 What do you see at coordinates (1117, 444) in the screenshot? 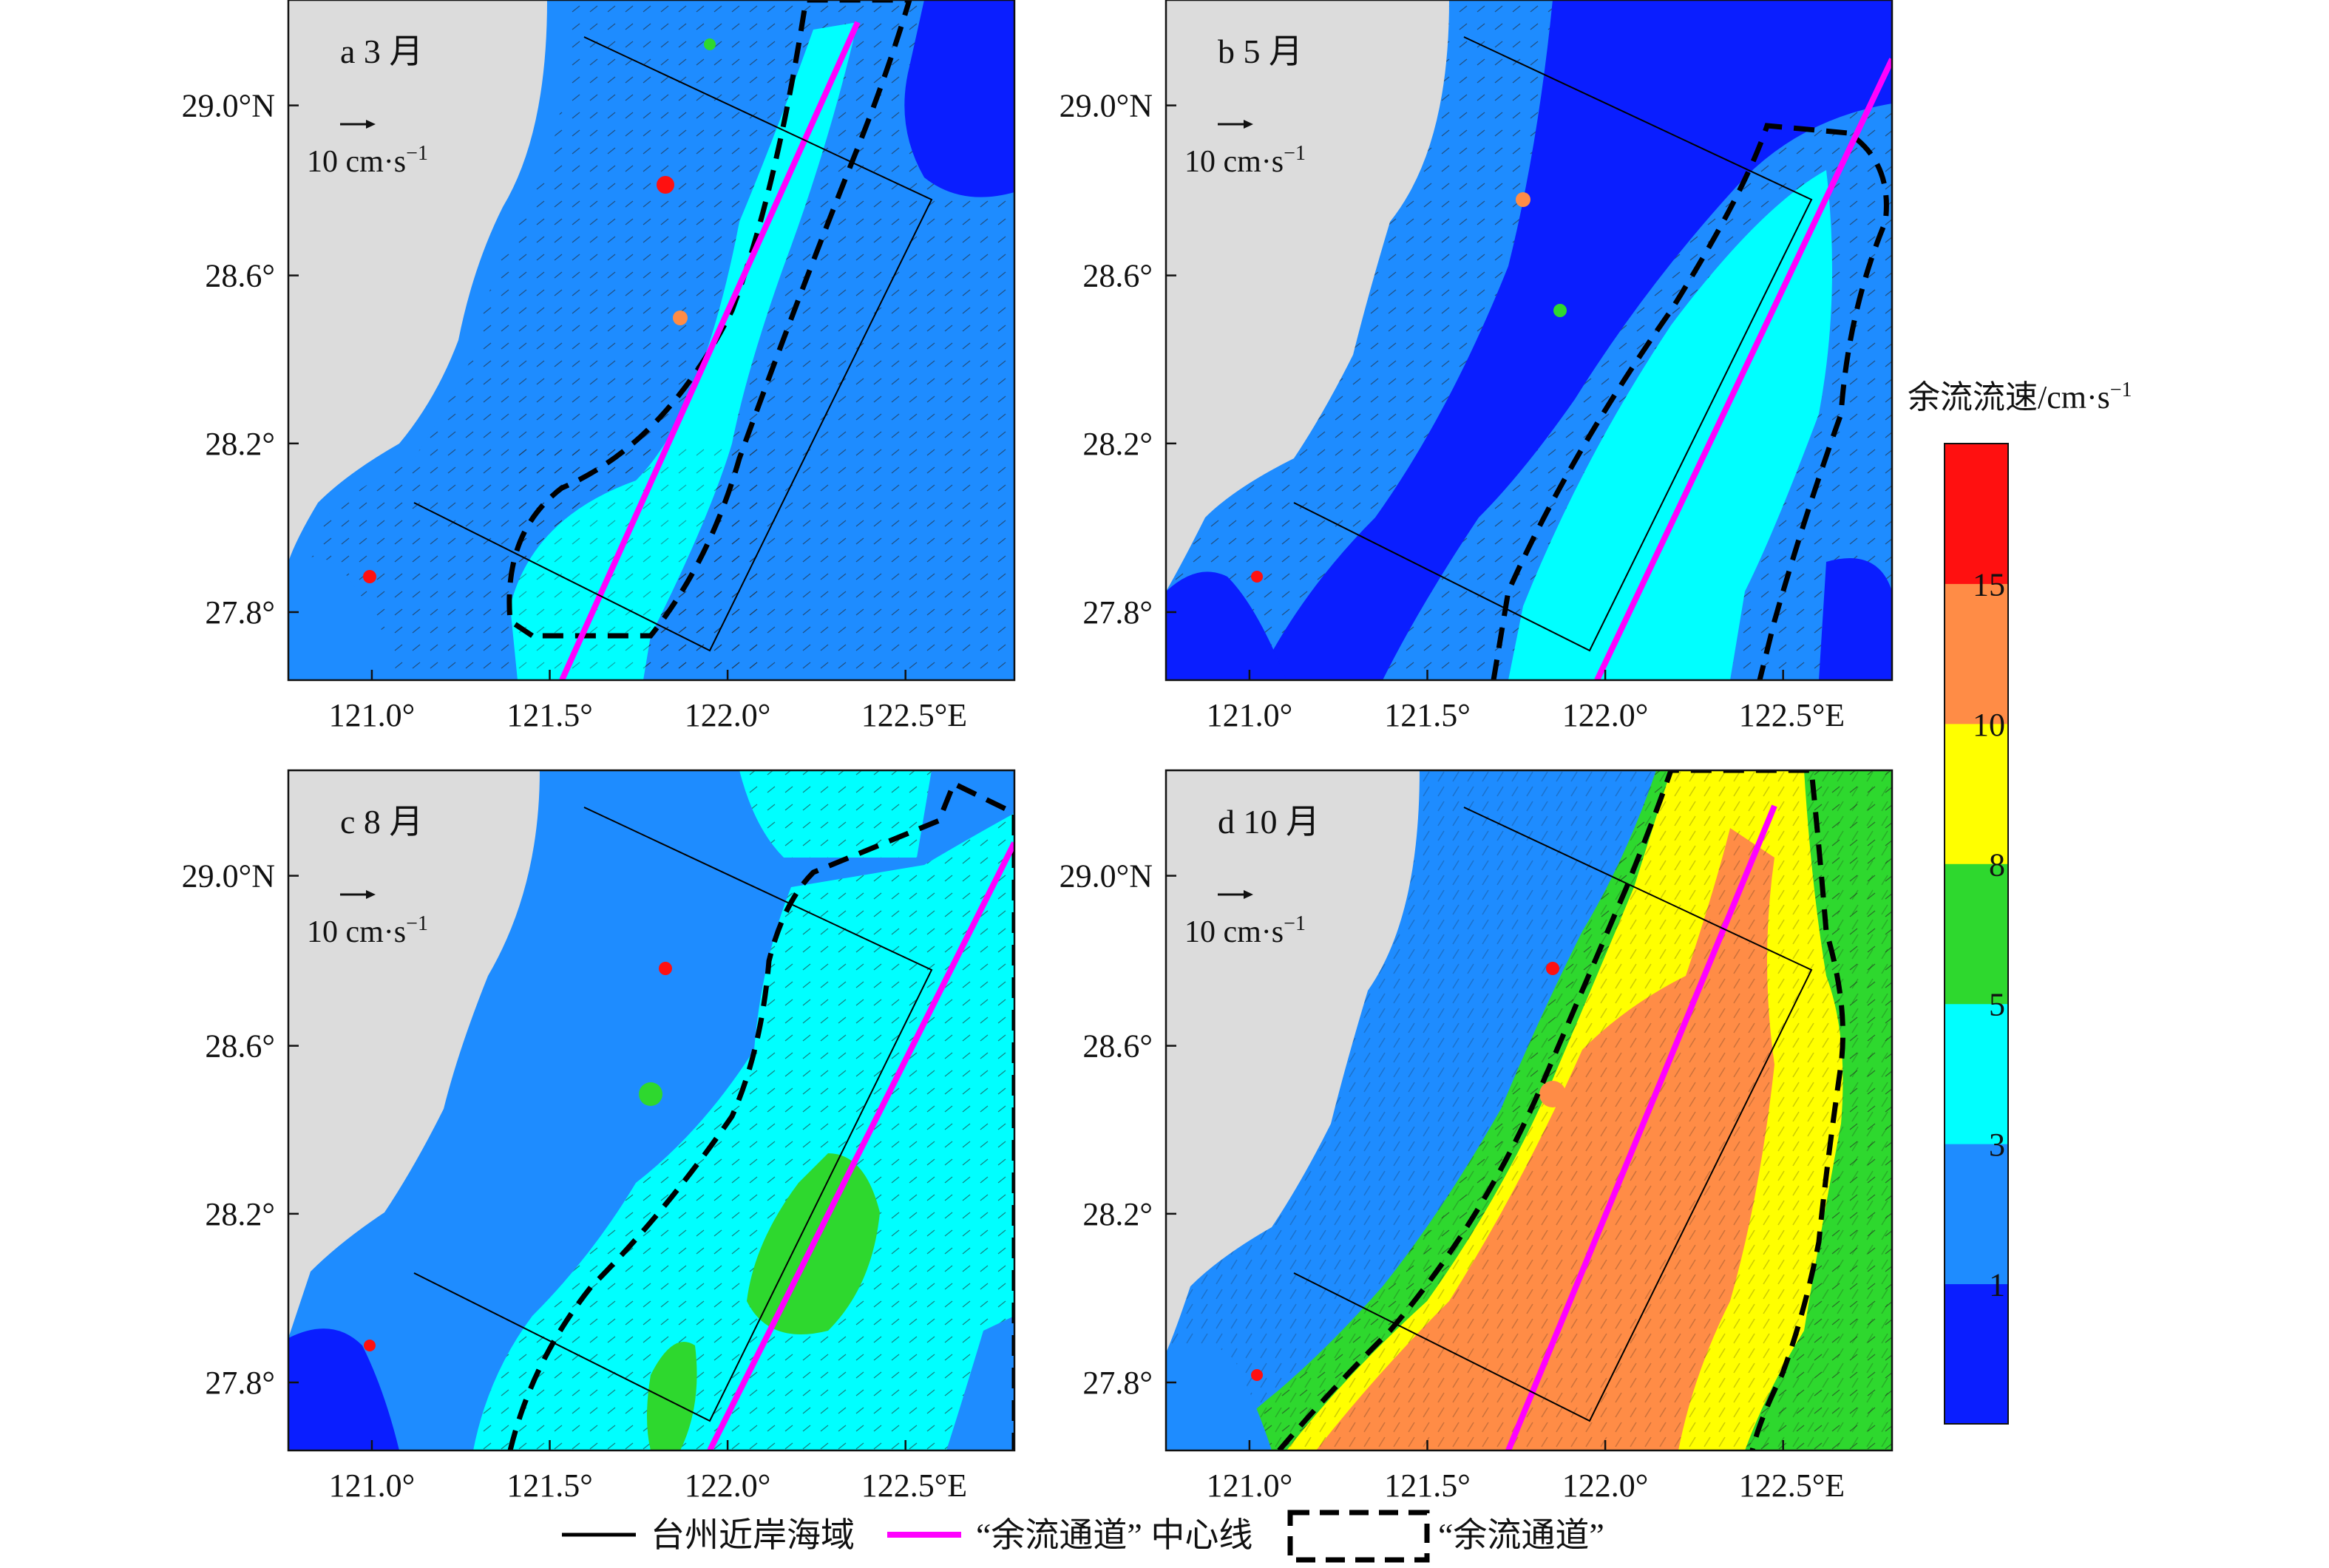
I see `y-tick-label-b-2: 28.2°` at bounding box center [1117, 444].